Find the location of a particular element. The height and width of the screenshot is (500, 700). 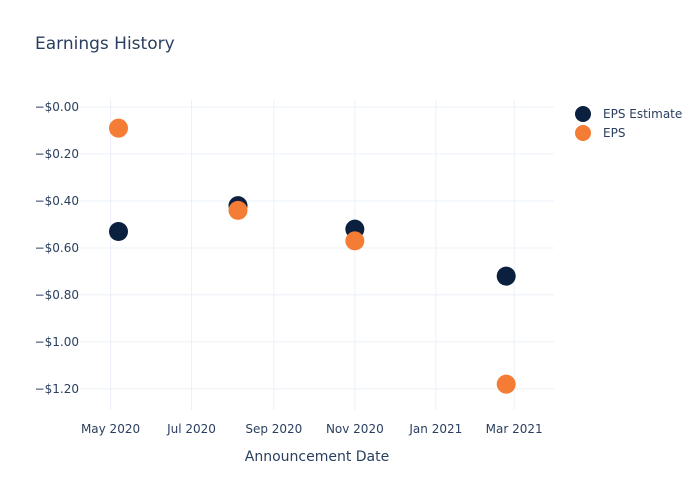

x-axis-title: Announcement Date is located at coordinates (317, 457).